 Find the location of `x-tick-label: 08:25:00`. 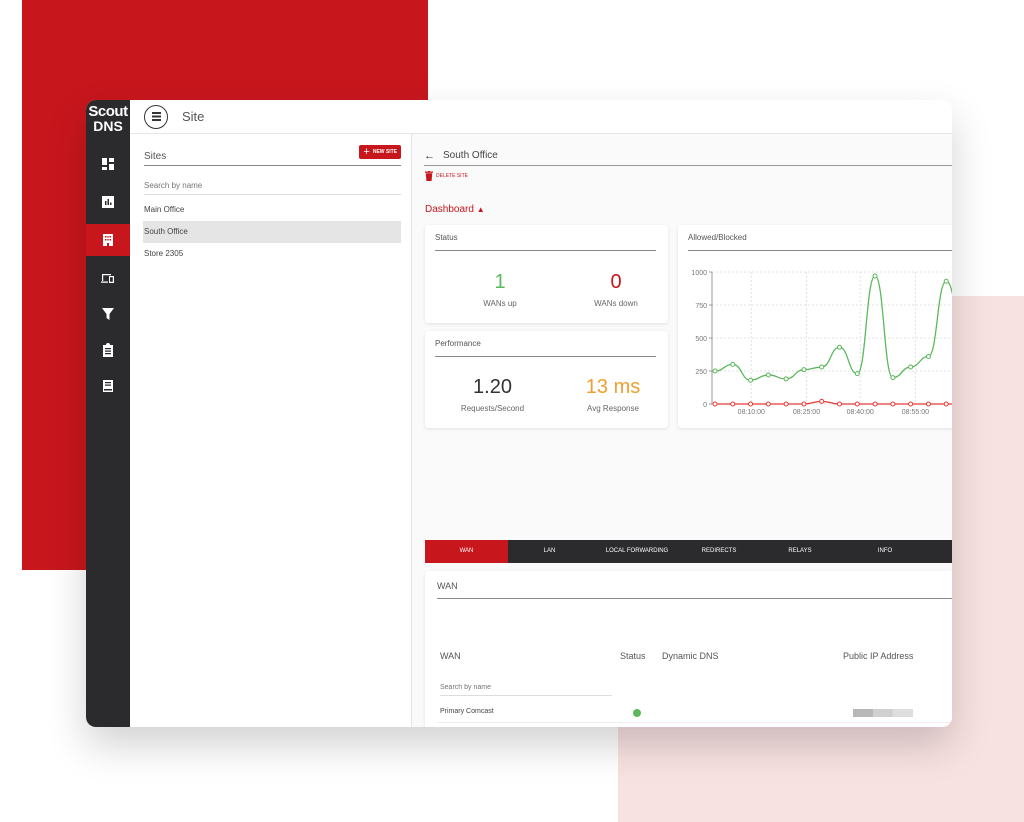

x-tick-label: 08:25:00 is located at coordinates (806, 412).